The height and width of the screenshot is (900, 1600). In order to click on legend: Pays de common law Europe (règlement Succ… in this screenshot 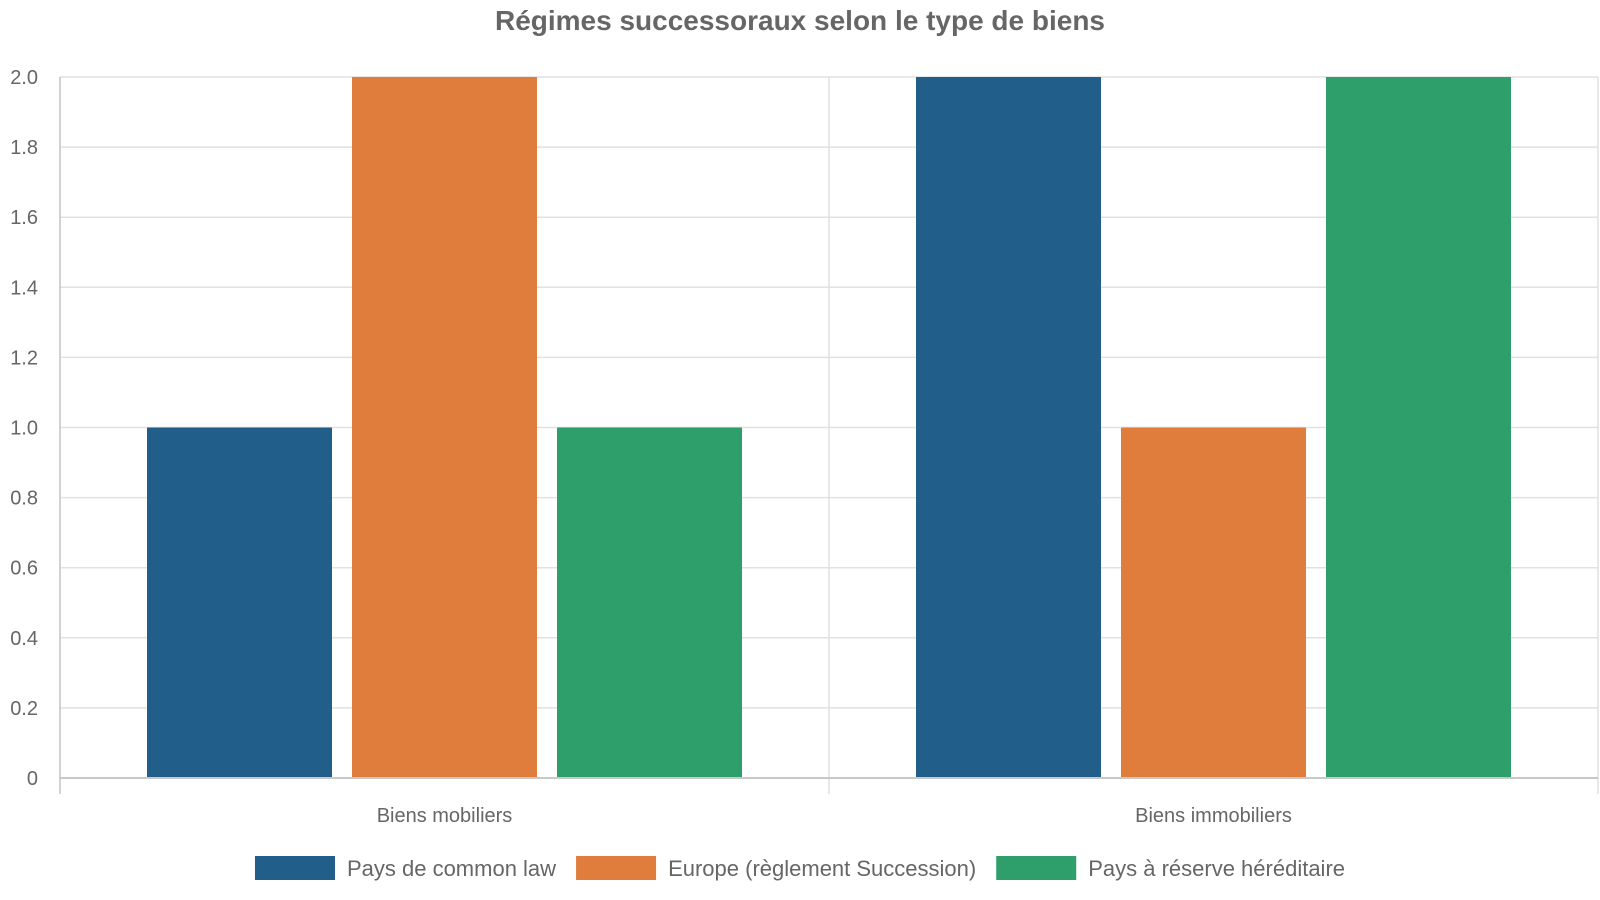, I will do `click(799, 868)`.